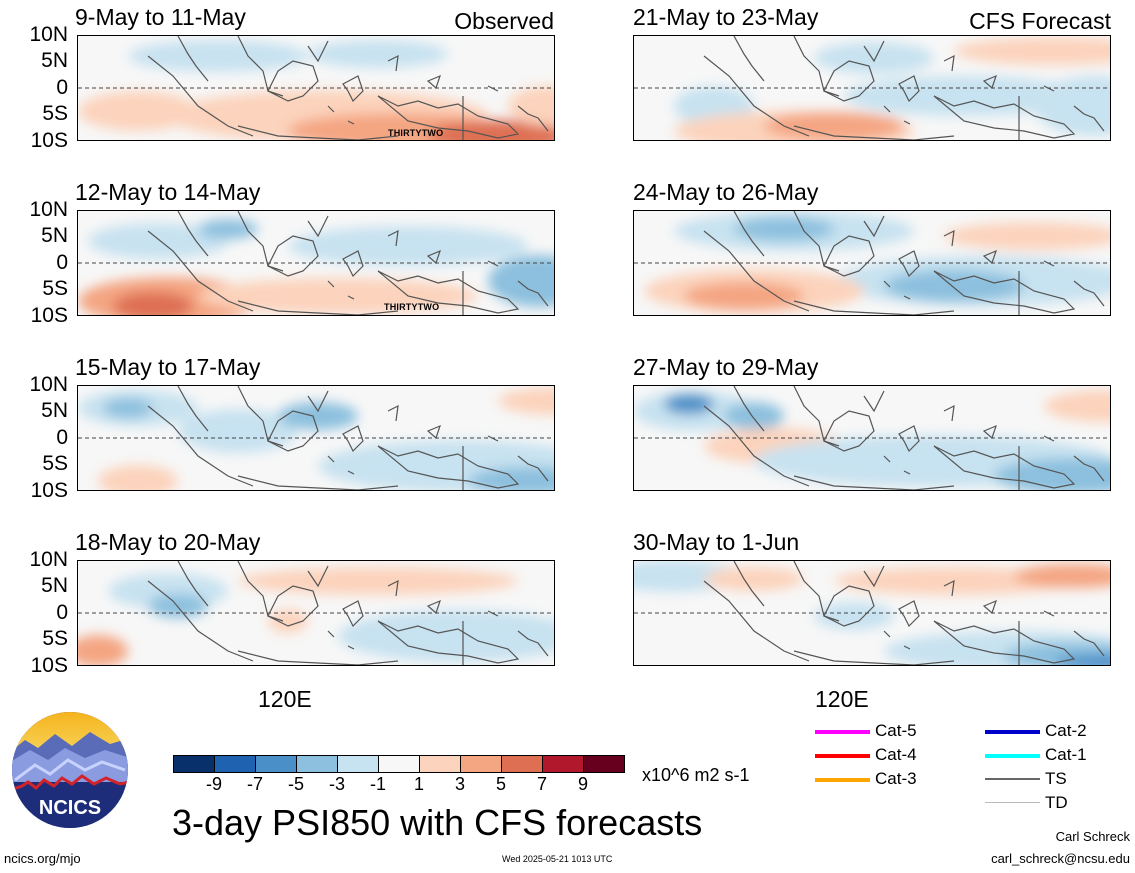  What do you see at coordinates (285, 699) in the screenshot?
I see `x-tick-label-obs: 120E` at bounding box center [285, 699].